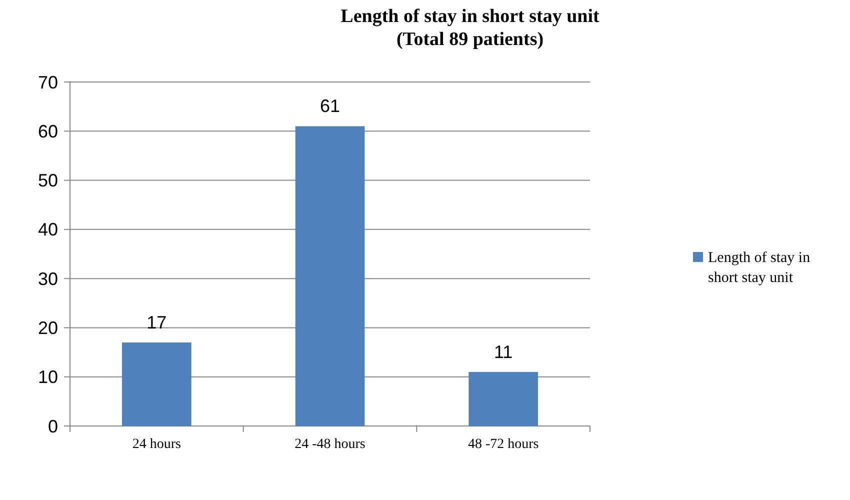  Describe the element at coordinates (156, 322) in the screenshot. I see `data-label: 17` at that location.